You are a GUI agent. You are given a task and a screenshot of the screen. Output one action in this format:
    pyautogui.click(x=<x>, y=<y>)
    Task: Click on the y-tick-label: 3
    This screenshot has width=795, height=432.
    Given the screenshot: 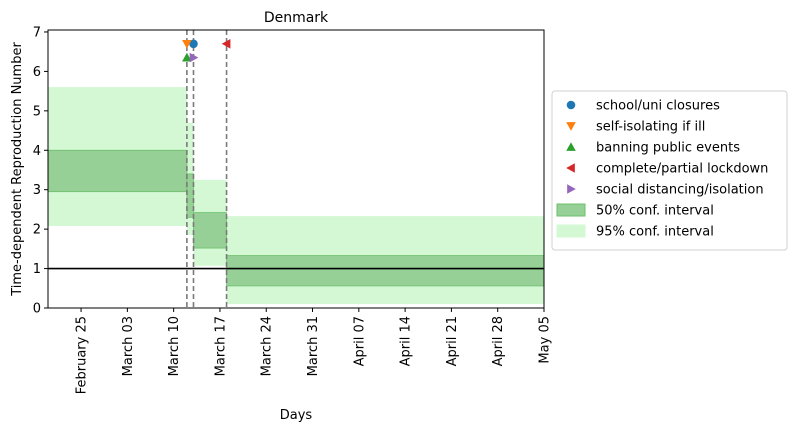 What is the action you would take?
    pyautogui.click(x=37, y=190)
    